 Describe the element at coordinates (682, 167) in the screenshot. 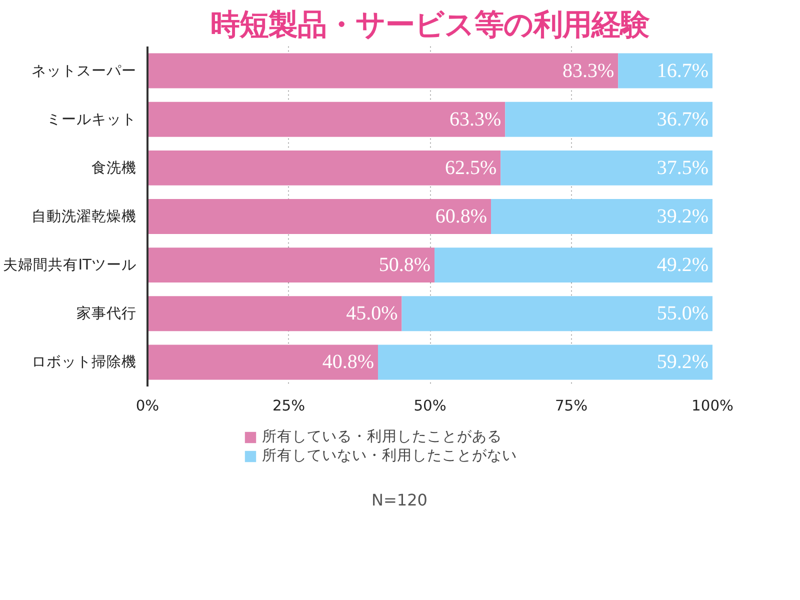

I see `data-label: 37.5%` at that location.